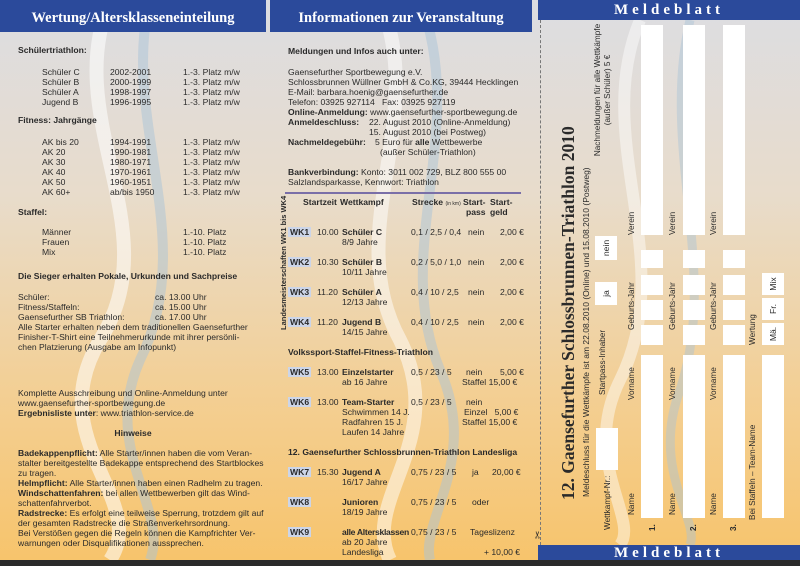 This screenshot has width=800, height=566. Describe the element at coordinates (131, 92) in the screenshot. I see `class-years: 1998-1997` at that location.